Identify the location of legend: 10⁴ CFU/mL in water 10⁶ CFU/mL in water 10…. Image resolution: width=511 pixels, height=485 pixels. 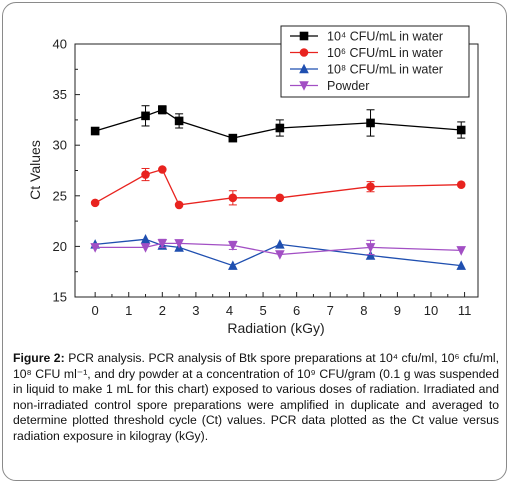
(375, 61).